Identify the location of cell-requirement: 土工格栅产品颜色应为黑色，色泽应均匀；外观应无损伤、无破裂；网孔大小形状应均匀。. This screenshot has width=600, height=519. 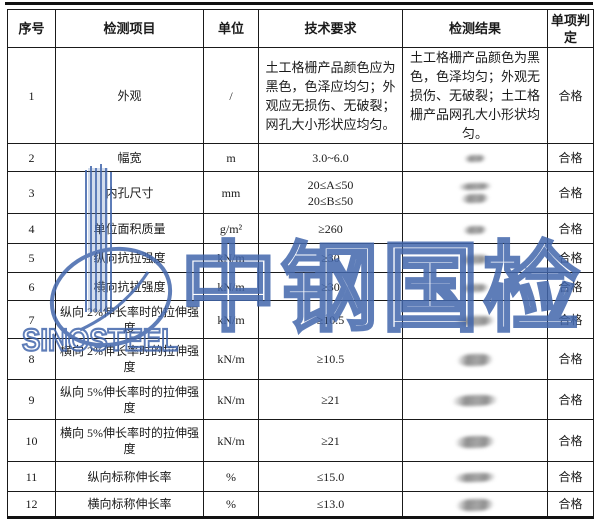
(330, 95).